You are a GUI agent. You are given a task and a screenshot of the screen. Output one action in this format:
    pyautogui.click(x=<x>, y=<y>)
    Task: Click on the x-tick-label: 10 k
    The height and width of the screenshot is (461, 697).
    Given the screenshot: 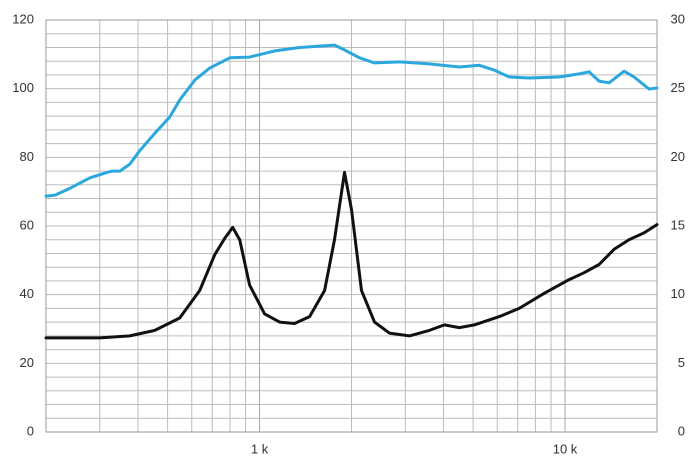 What is the action you would take?
    pyautogui.click(x=565, y=448)
    